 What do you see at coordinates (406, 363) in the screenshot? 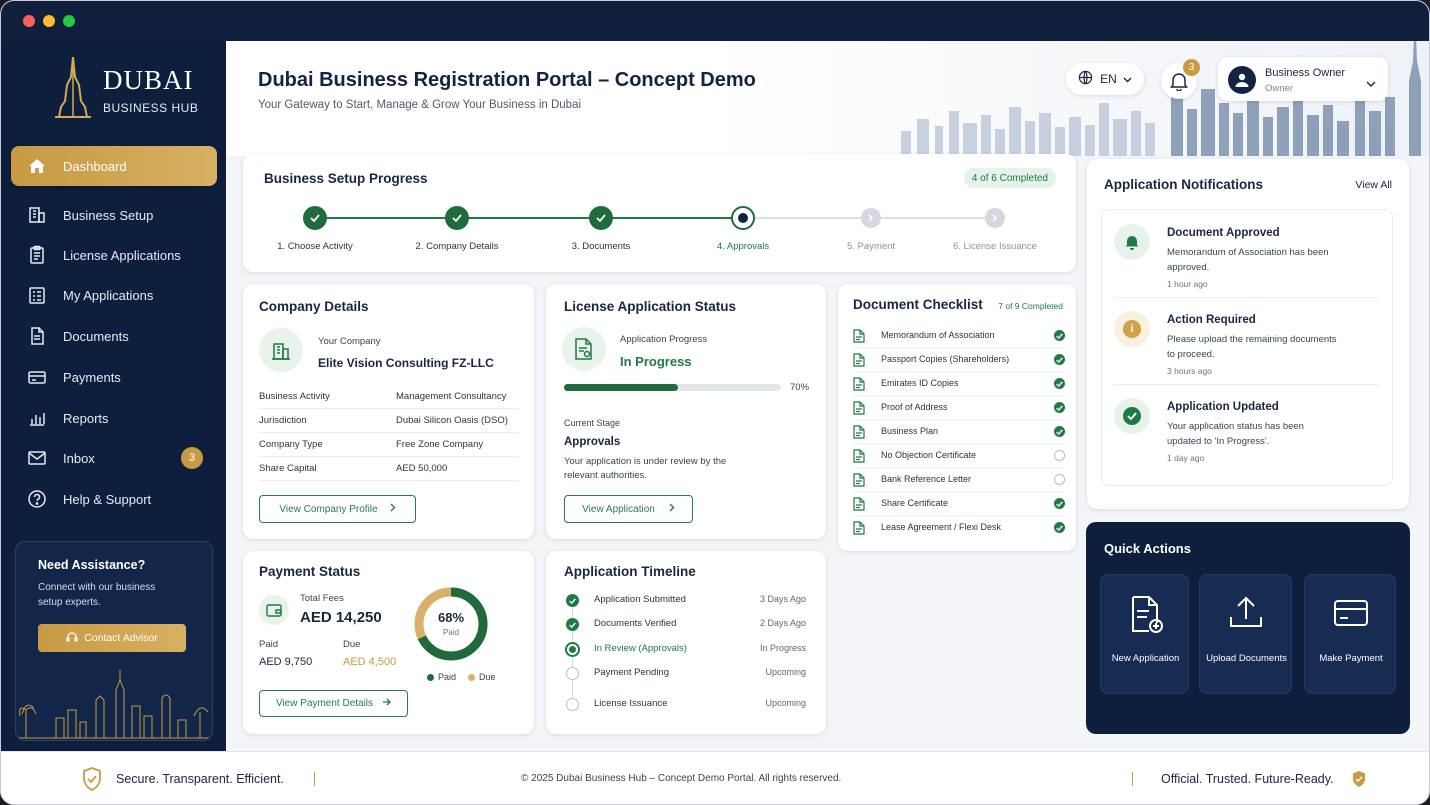
I see `company-name: Elite Vision Consulting FZ-LLC` at bounding box center [406, 363].